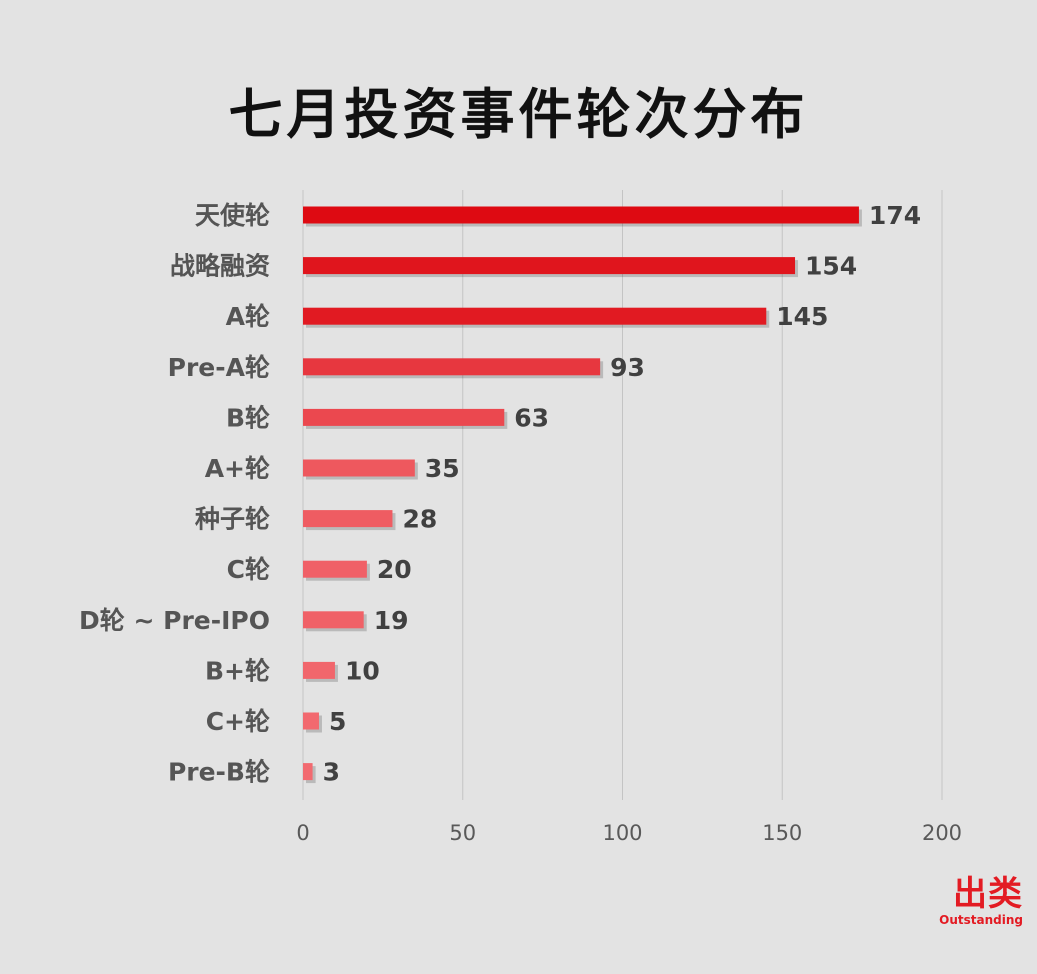 Image resolution: width=1037 pixels, height=974 pixels. I want to click on category-label: B+轮, so click(237, 670).